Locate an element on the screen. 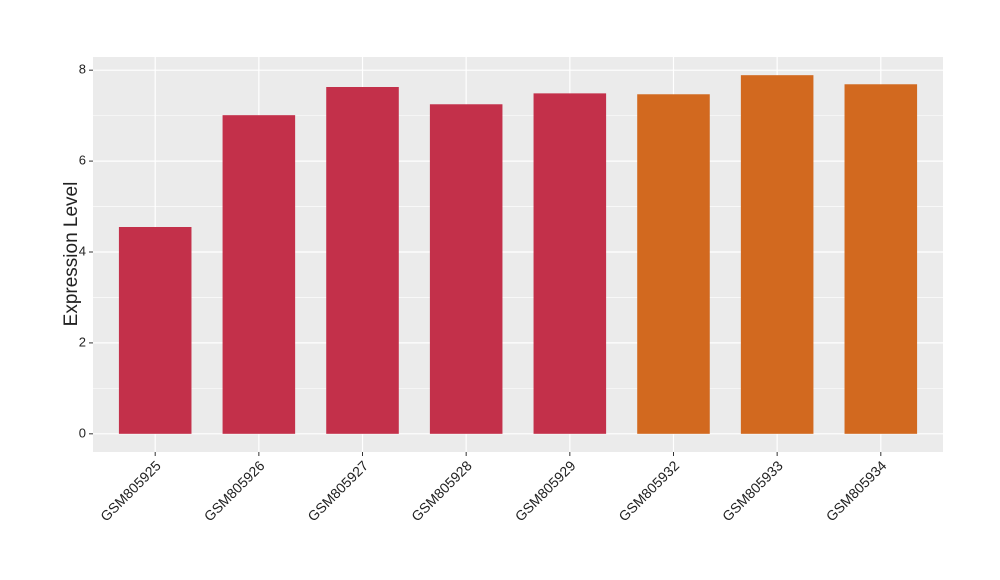 This screenshot has height=580, width=1000. y-axis-label: Expression Level is located at coordinates (71, 254).